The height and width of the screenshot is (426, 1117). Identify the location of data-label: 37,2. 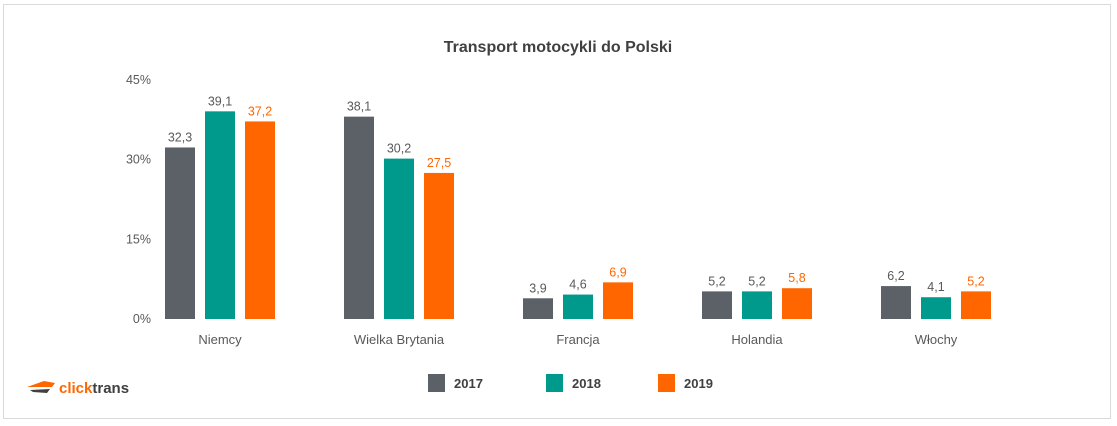
(260, 111).